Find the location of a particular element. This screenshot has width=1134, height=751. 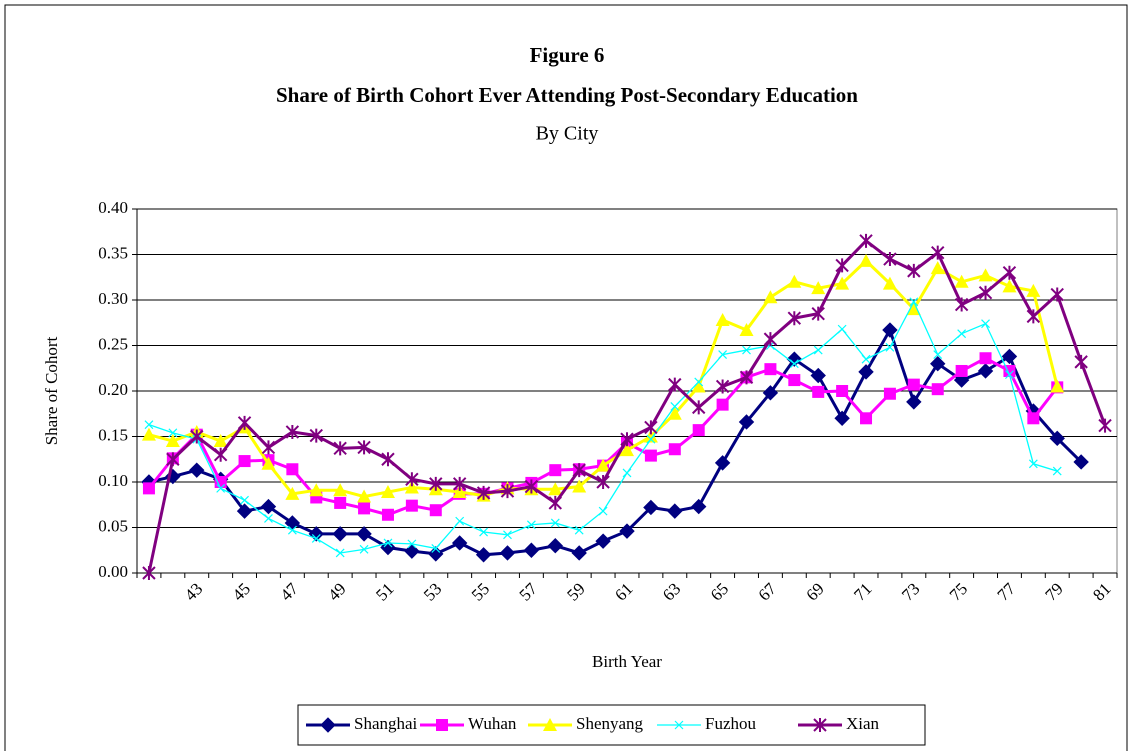

y-tick-label: 0.30 is located at coordinates (113, 298).